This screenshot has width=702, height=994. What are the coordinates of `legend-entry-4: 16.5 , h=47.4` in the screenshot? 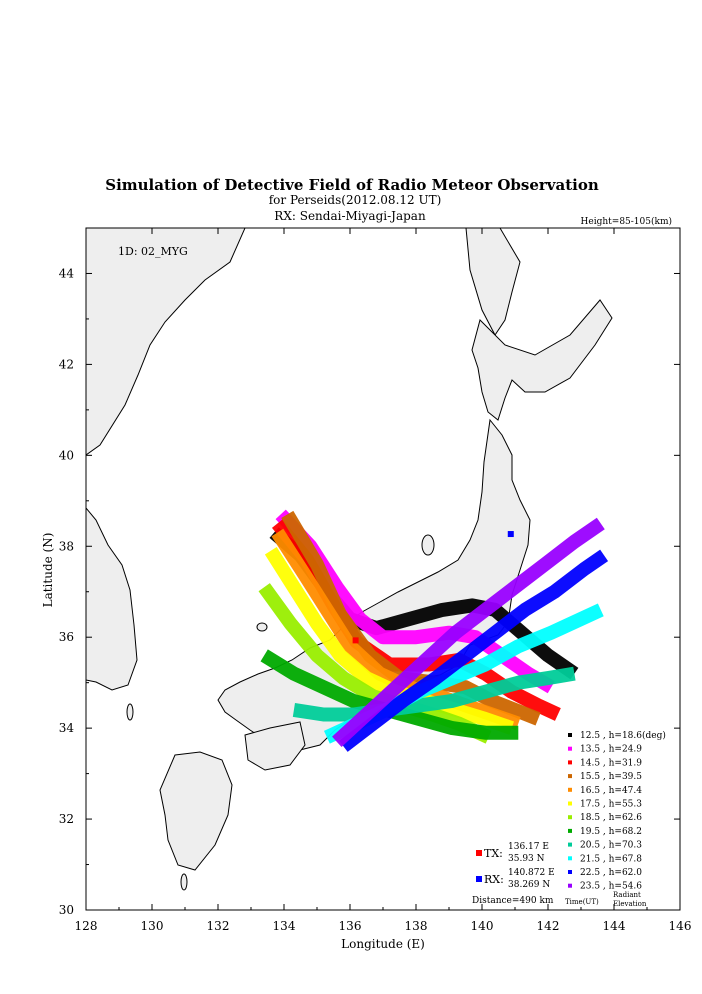 It's located at (611, 791).